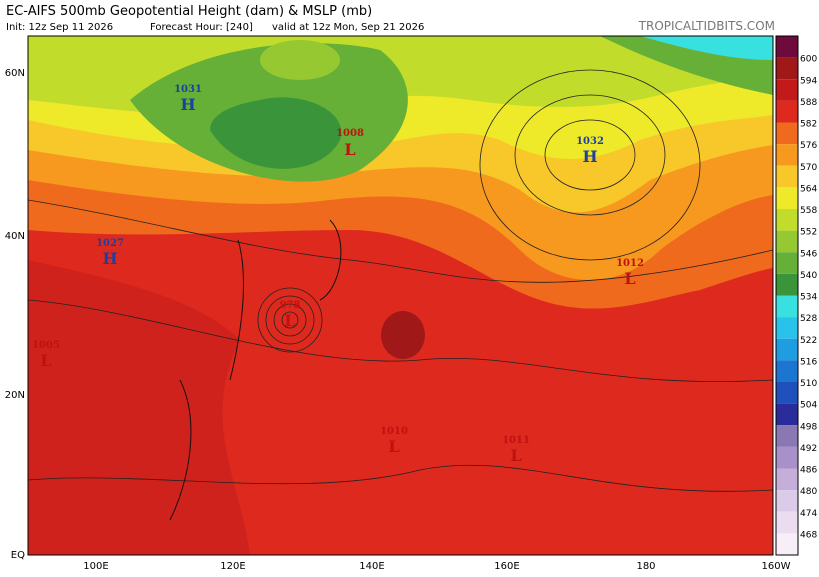 The height and width of the screenshot is (577, 819). I want to click on valid-time: valid at 12z Mon, Sep 21 2026, so click(348, 27).